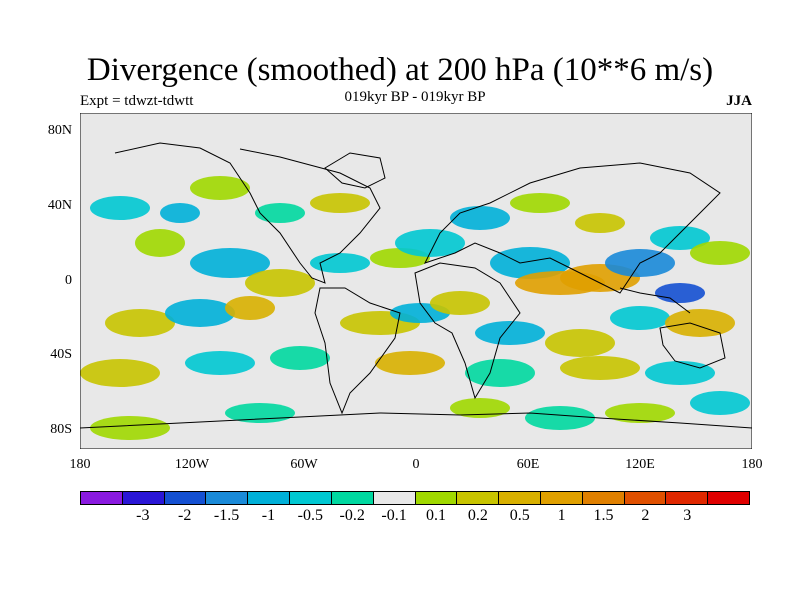 This screenshot has width=800, height=600. Describe the element at coordinates (137, 101) in the screenshot. I see `experiment-label: Expt = tdwzt-tdwtt` at that location.